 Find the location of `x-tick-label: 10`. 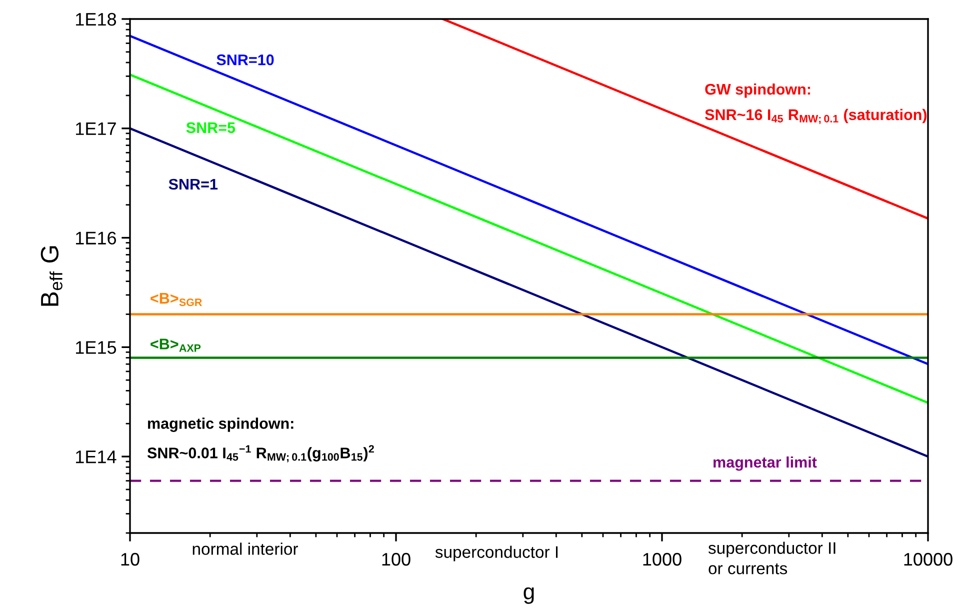

x-tick-label: 10 is located at coordinates (130, 559).